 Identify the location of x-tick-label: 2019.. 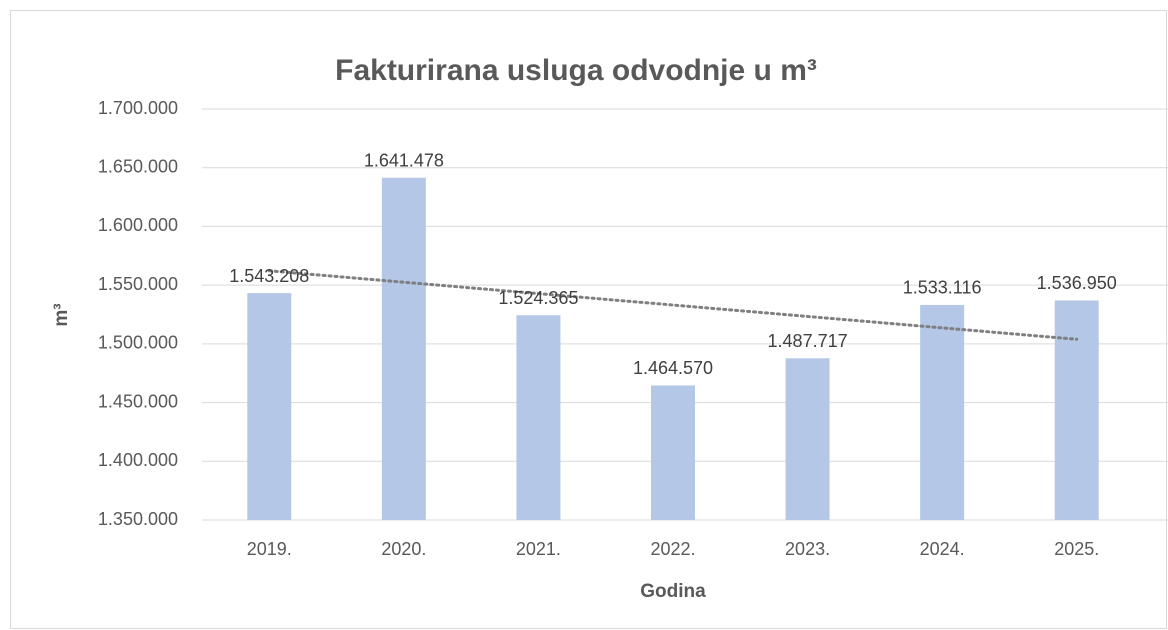
(269, 549).